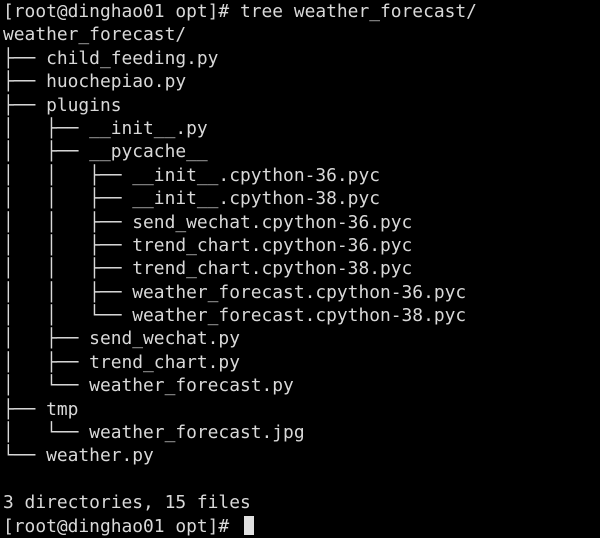 This screenshot has height=538, width=600. What do you see at coordinates (127, 503) in the screenshot?
I see `terminal-line: 3 directories, 15 files` at bounding box center [127, 503].